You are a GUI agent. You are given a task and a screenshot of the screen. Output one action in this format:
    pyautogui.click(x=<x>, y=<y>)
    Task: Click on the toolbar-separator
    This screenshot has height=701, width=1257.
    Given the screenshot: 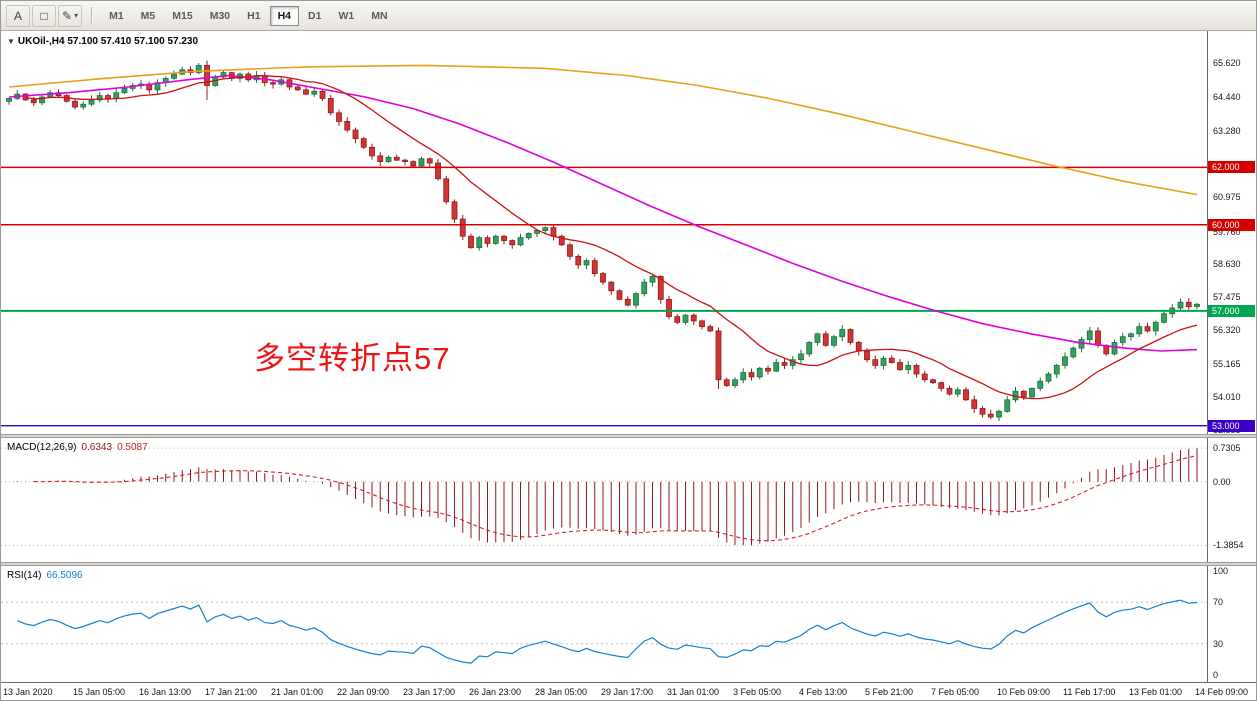 What is the action you would take?
    pyautogui.click(x=92, y=15)
    